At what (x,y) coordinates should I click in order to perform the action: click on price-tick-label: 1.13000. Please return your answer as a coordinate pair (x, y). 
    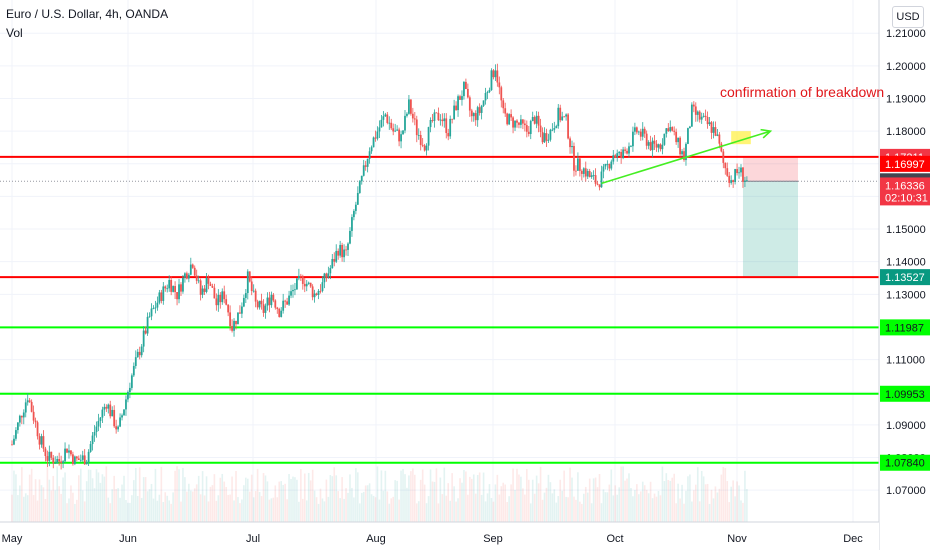
    Looking at the image, I should click on (906, 295).